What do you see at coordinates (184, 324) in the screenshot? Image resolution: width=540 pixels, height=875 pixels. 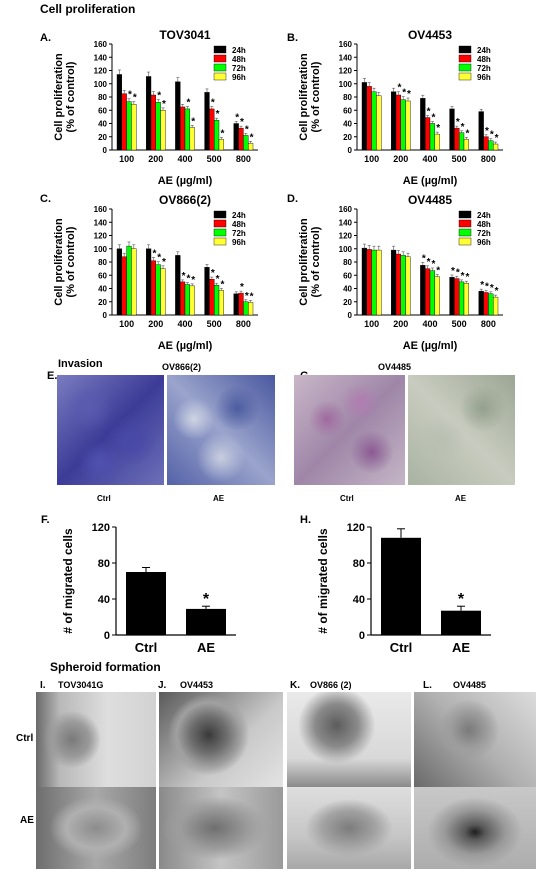 I see `x-tick-label: 400` at bounding box center [184, 324].